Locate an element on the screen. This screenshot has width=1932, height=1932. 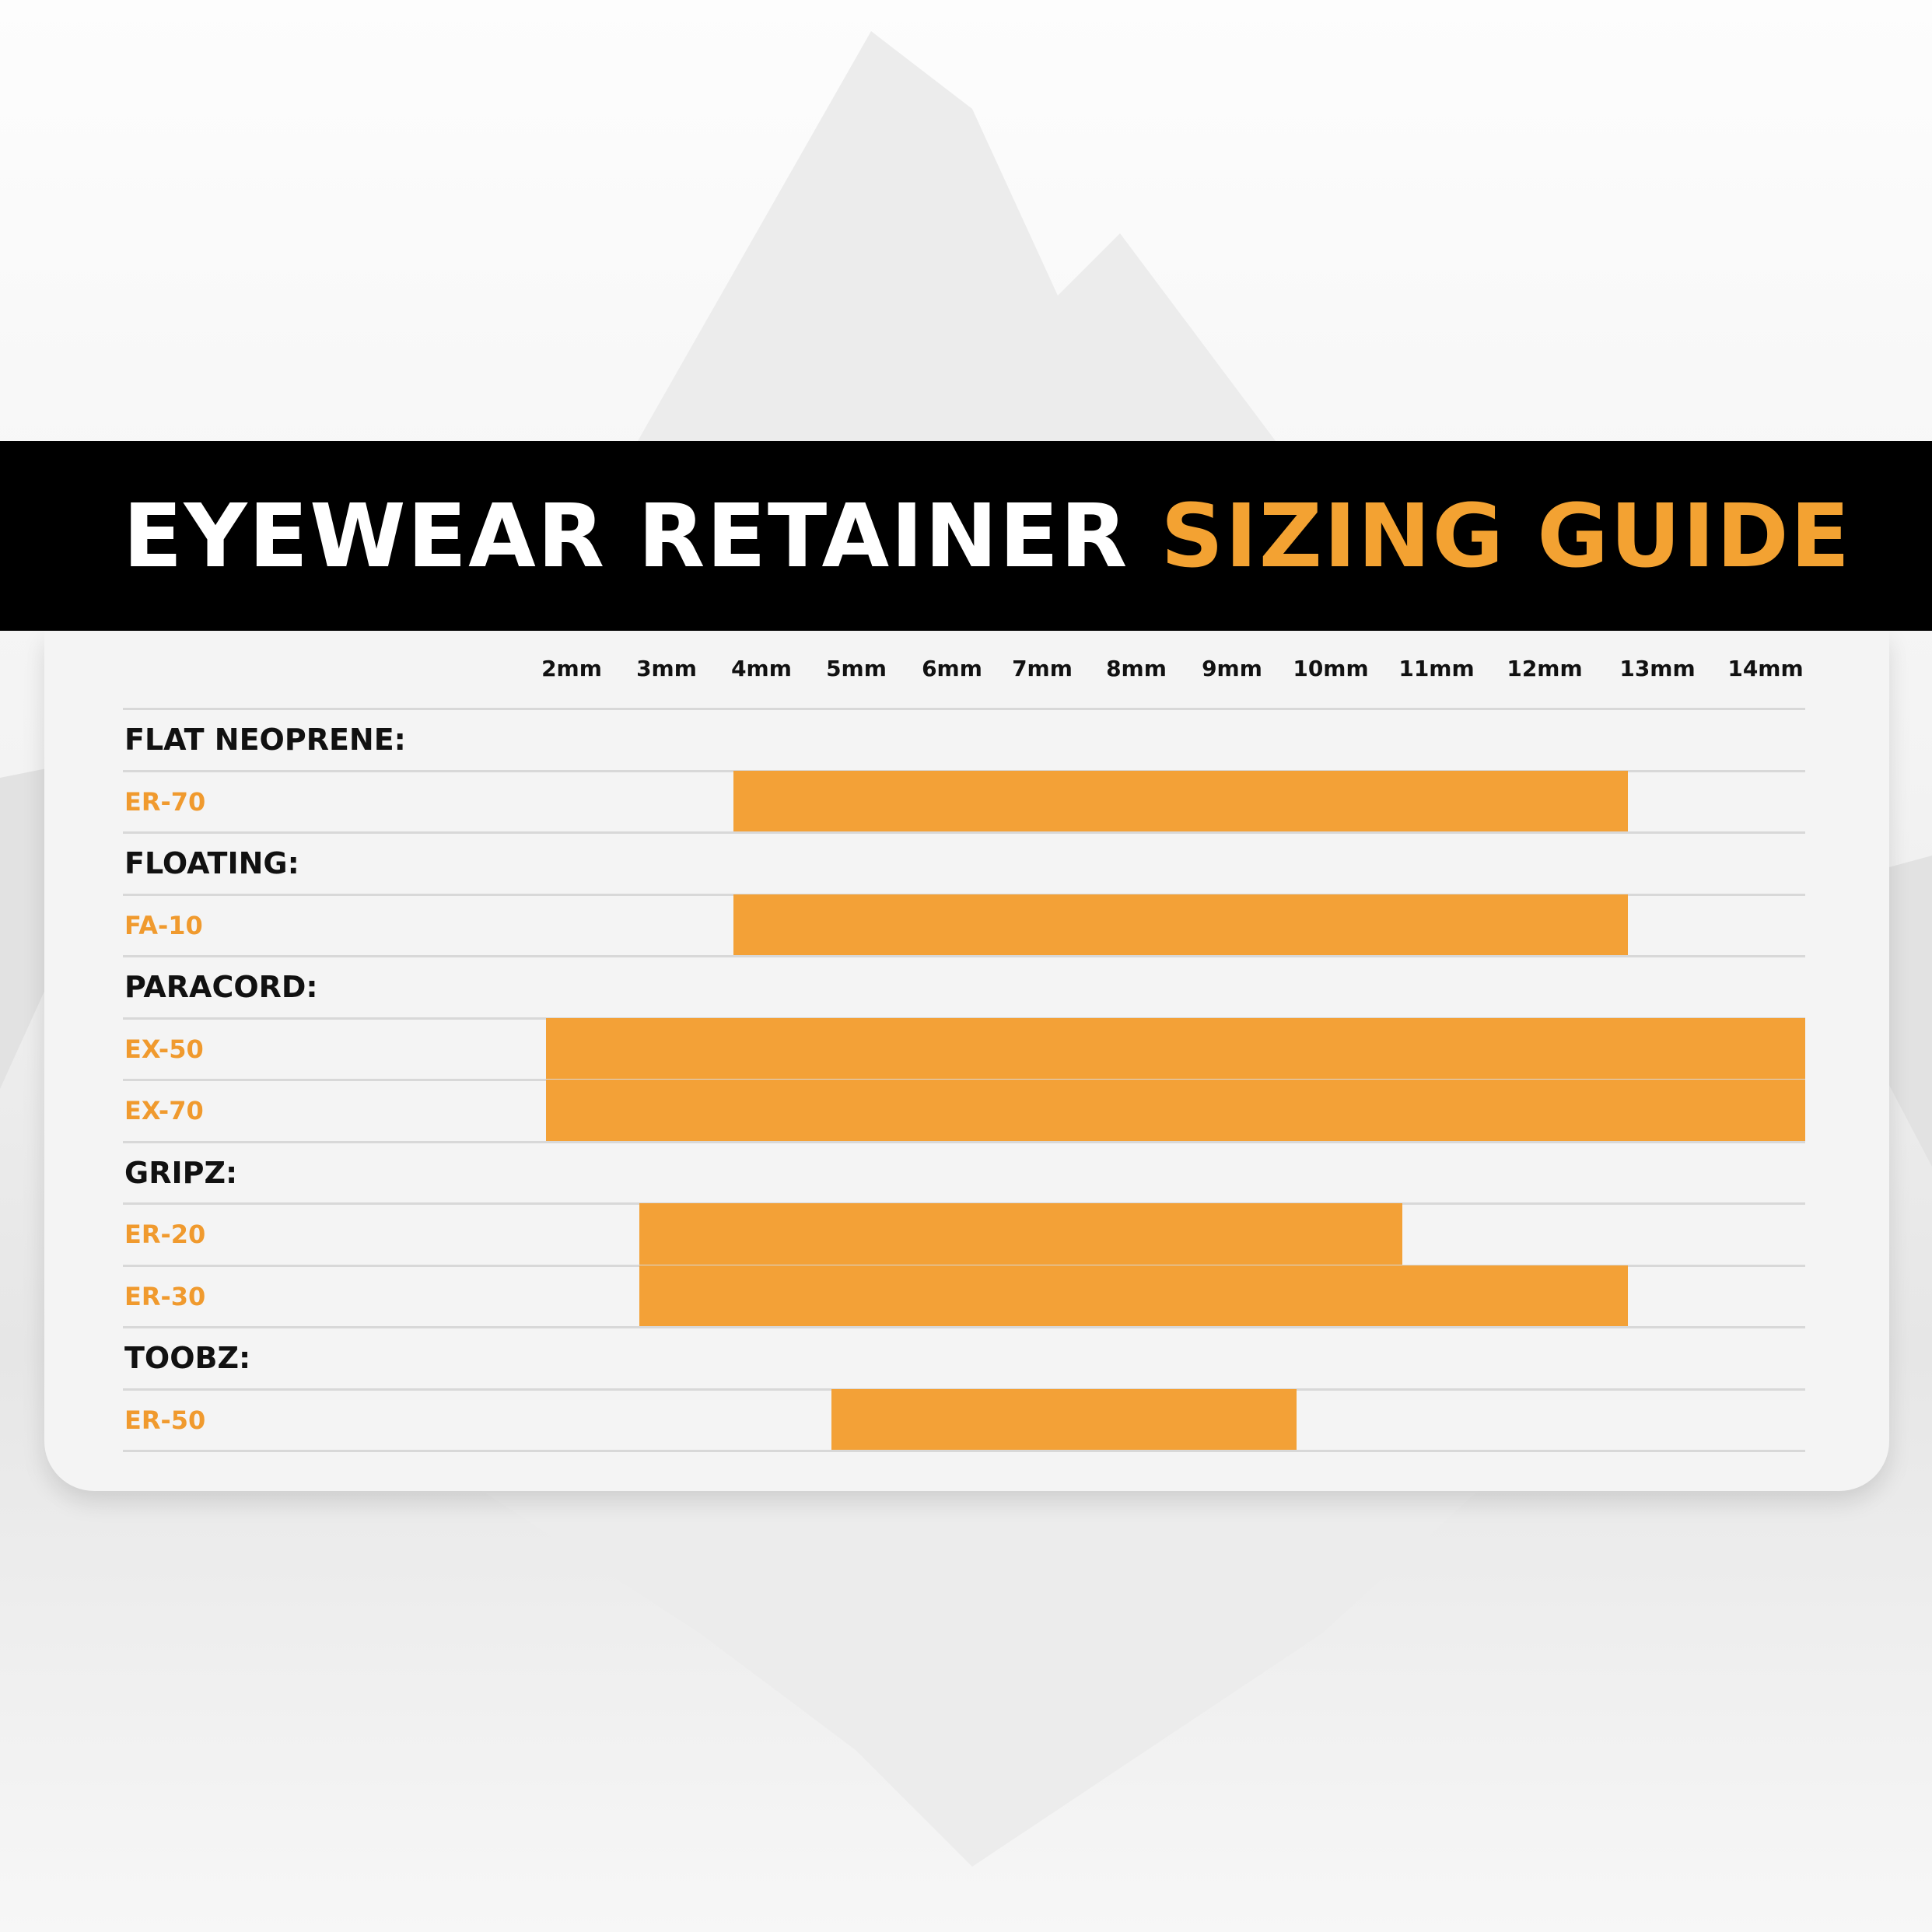
x-tick-label: 12mm is located at coordinates (1545, 669).